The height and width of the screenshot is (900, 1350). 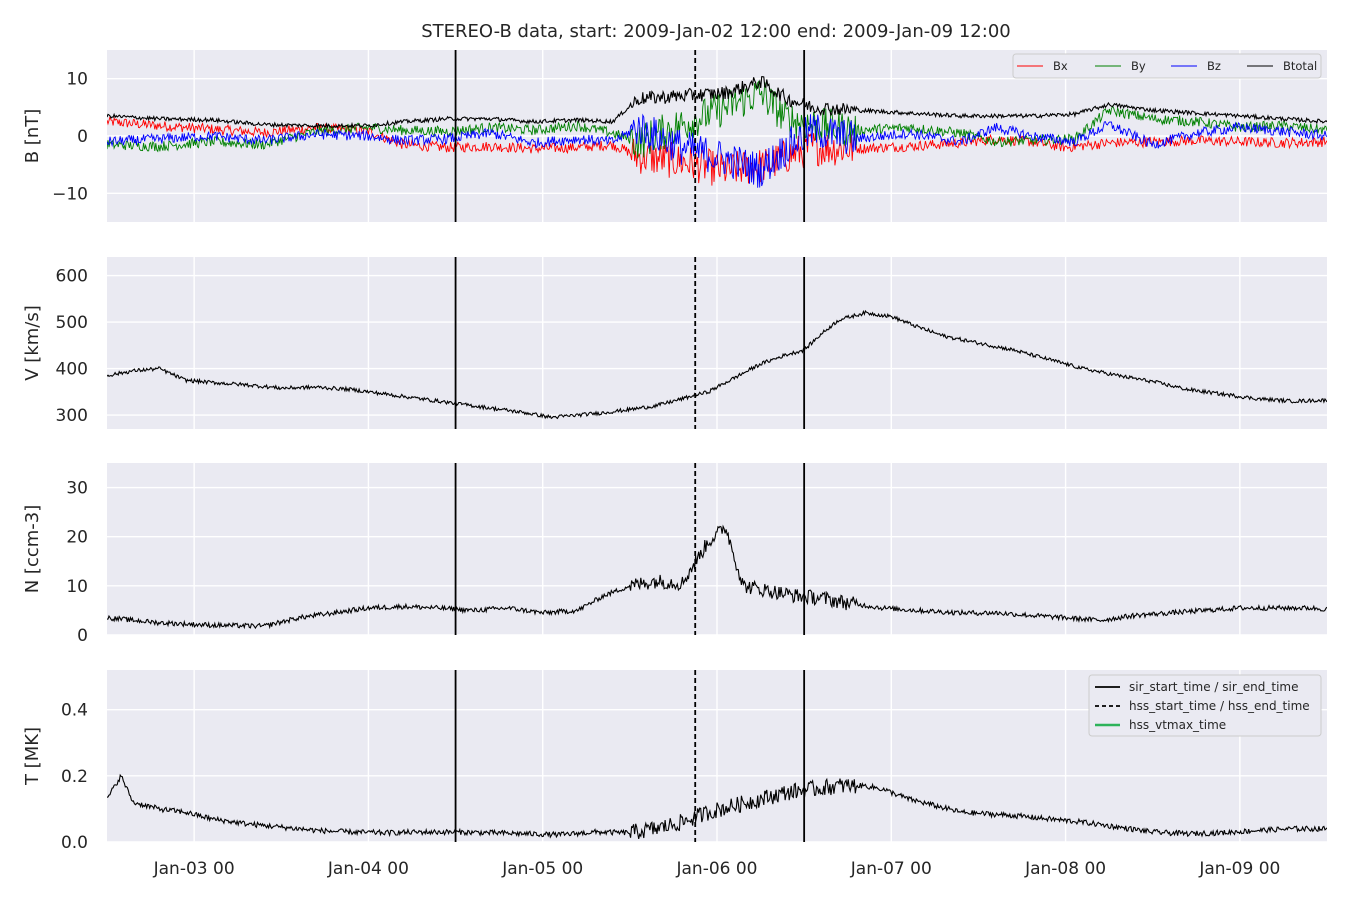 I want to click on series-line-by, so click(x=717, y=119).